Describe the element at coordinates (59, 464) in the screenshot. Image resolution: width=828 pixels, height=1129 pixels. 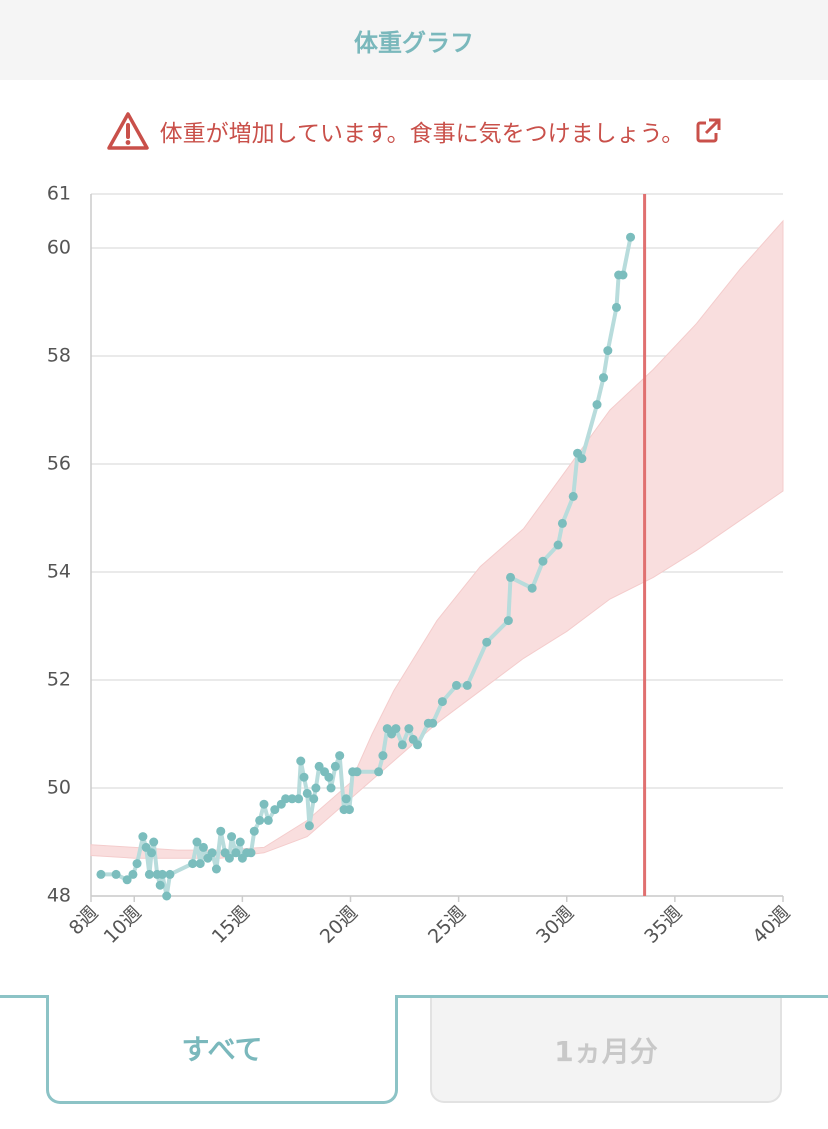
I see `y-tick-label: 56` at that location.